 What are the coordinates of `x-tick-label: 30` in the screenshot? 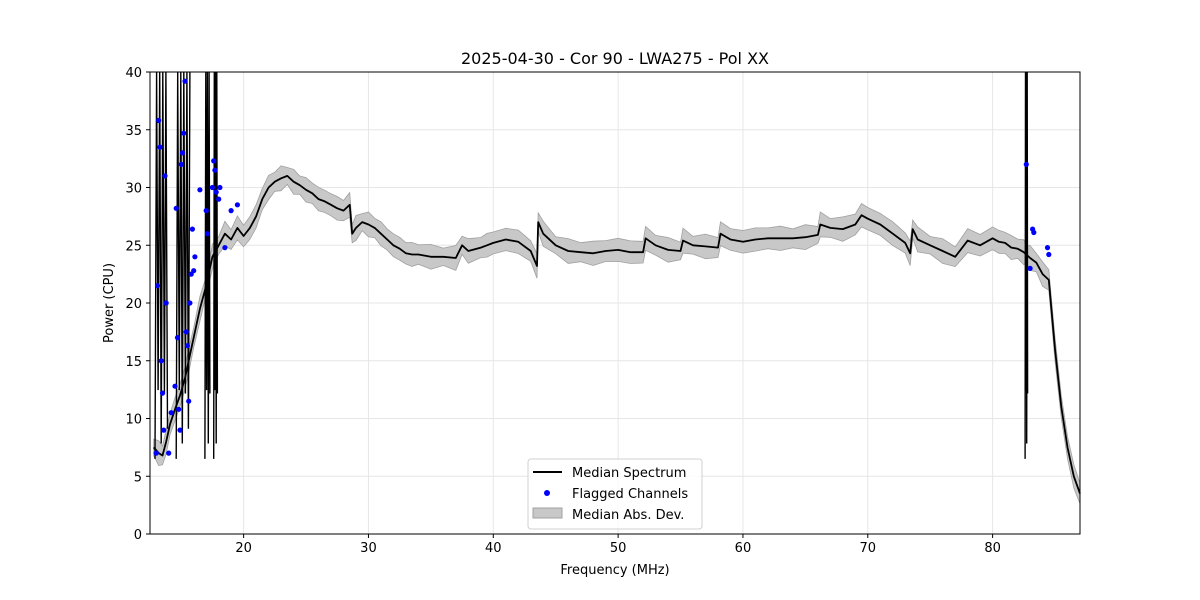 It's located at (368, 548).